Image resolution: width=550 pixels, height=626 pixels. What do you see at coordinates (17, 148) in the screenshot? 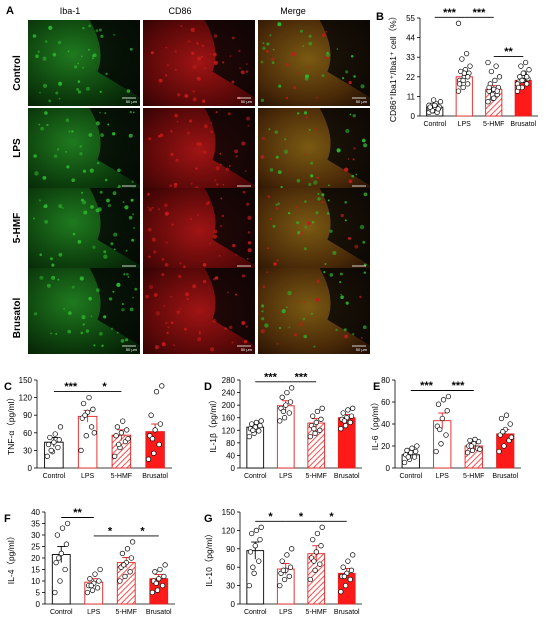
I see `row-label-lps: LPS` at bounding box center [17, 148].